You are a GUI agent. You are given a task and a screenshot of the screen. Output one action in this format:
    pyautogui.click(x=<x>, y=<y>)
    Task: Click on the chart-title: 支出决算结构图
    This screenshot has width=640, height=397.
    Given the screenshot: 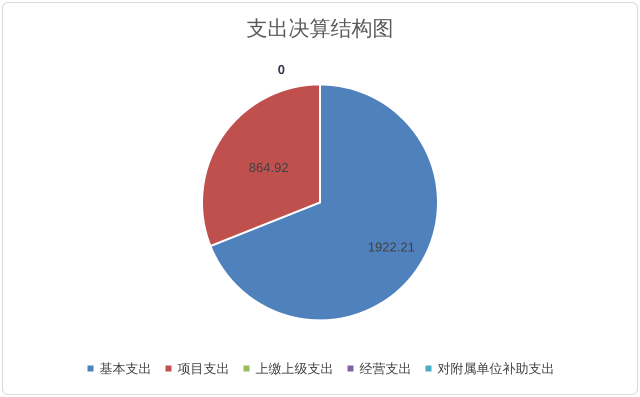 What is the action you would take?
    pyautogui.click(x=320, y=28)
    